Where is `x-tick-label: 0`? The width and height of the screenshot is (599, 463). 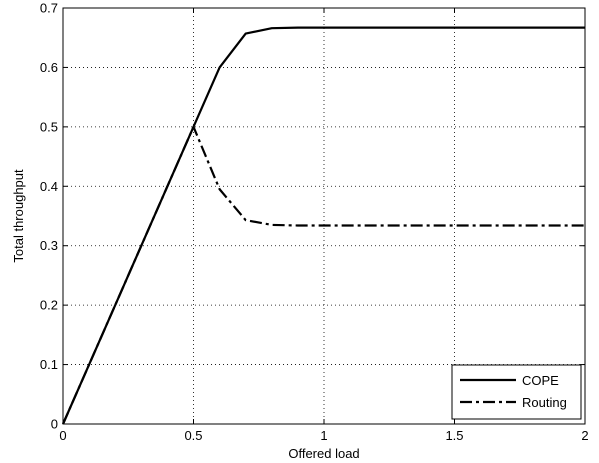
x-tick-label: 0 is located at coordinates (62, 435).